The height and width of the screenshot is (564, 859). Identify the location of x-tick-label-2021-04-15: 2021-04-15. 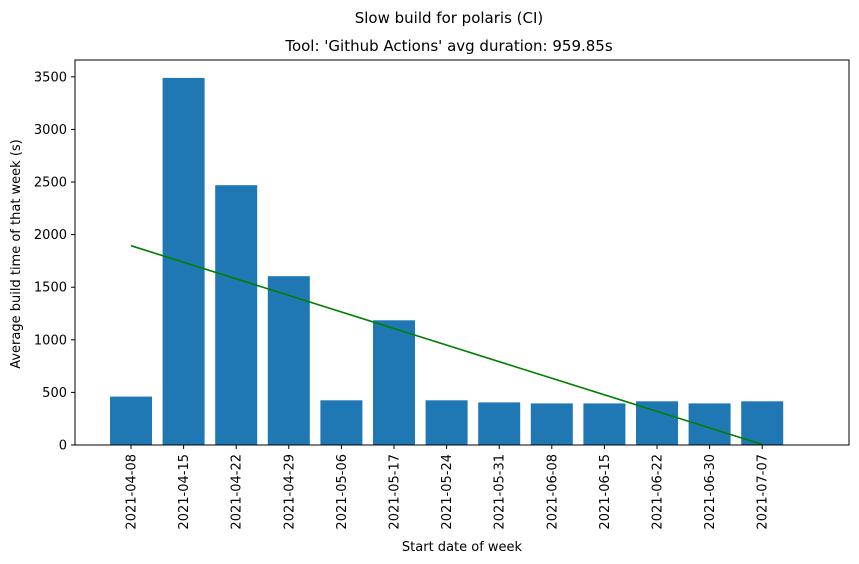
(184, 492).